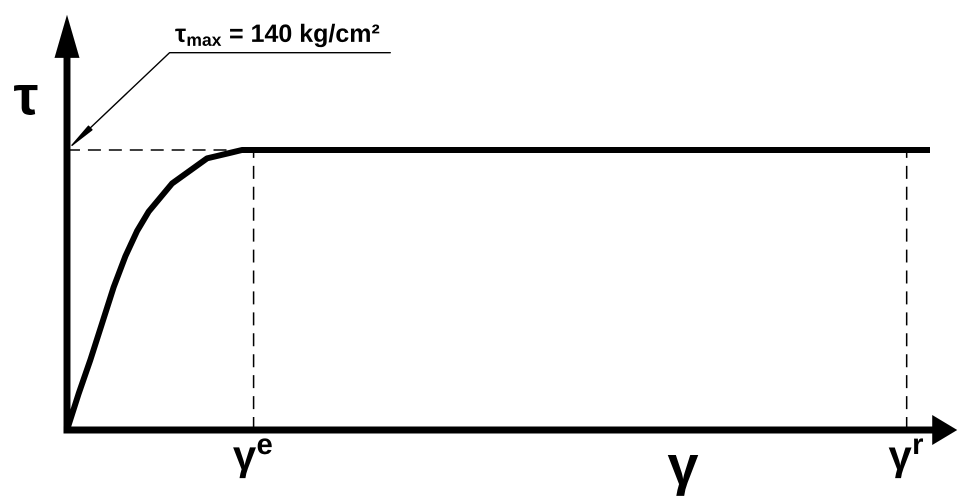  I want to click on x-tick-label: γ$^{e}$, so click(252, 458).